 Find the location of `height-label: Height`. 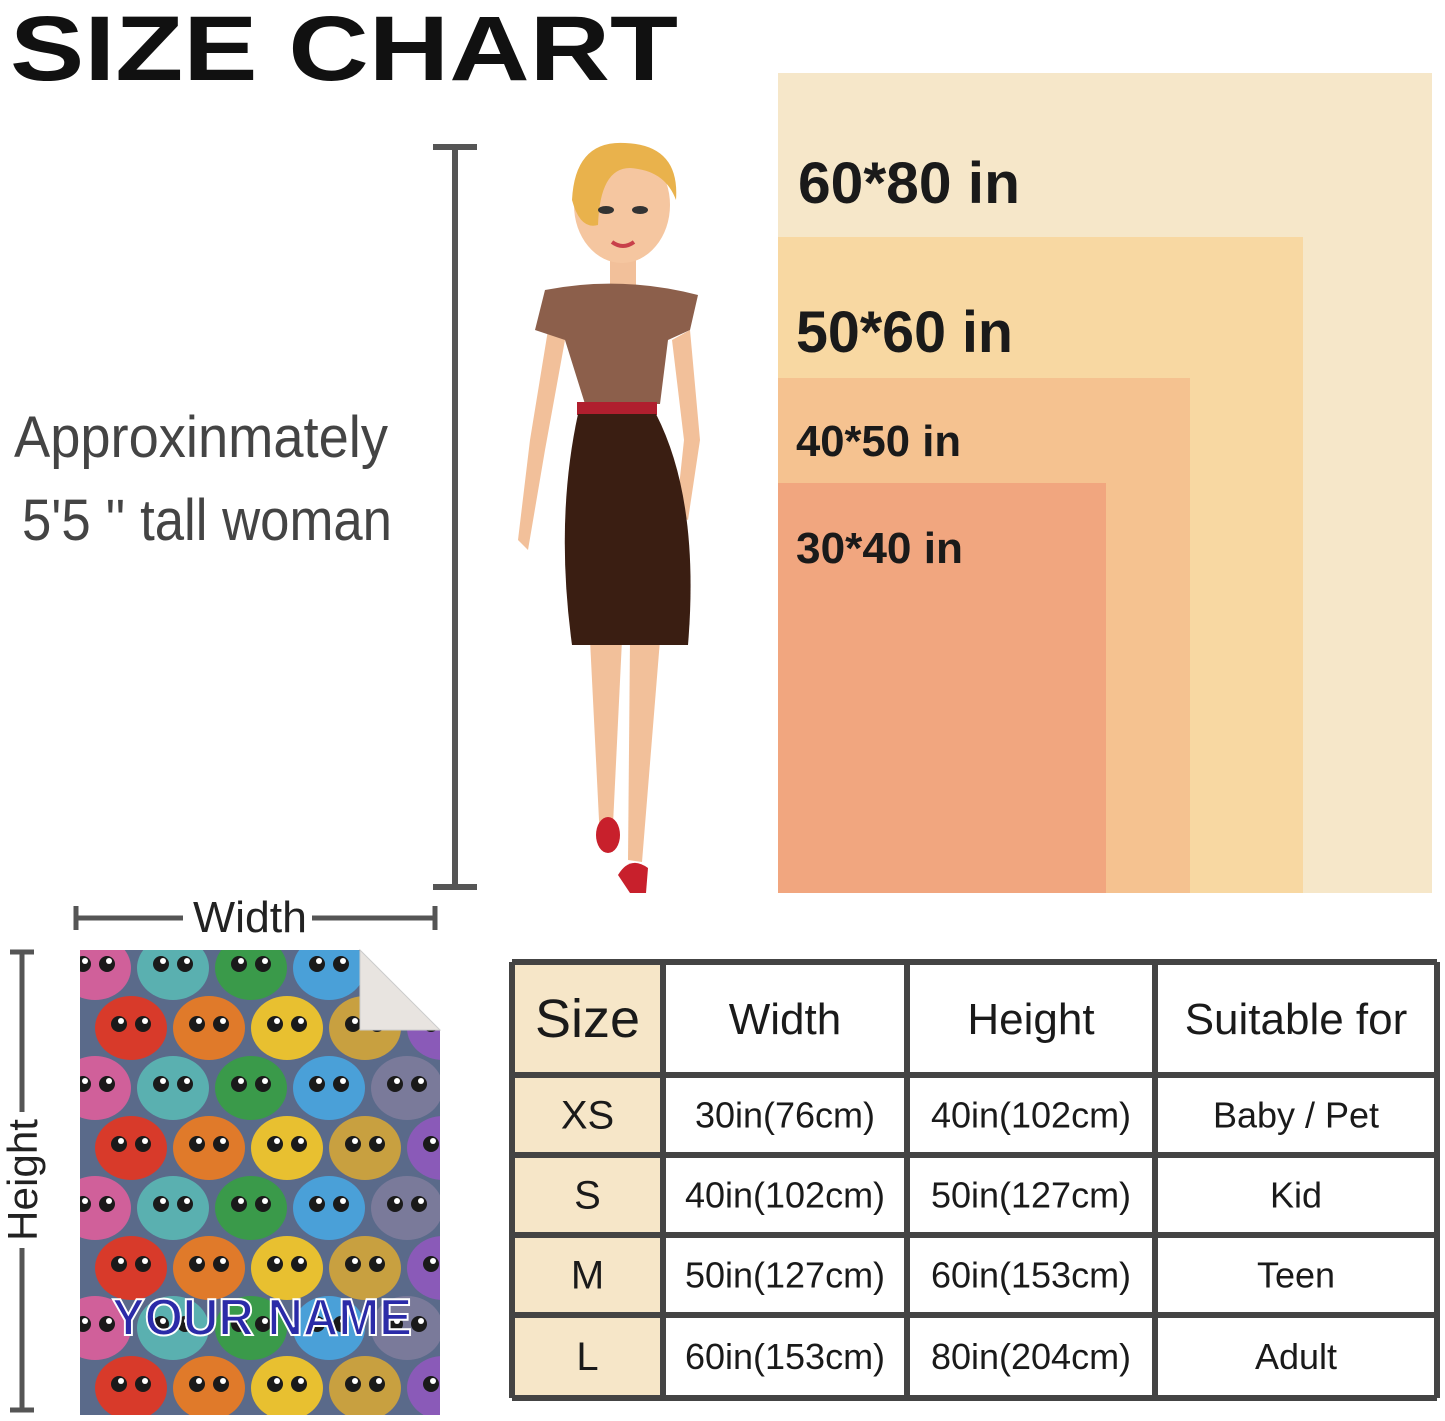

height-label: Height is located at coordinates (23, 1180).